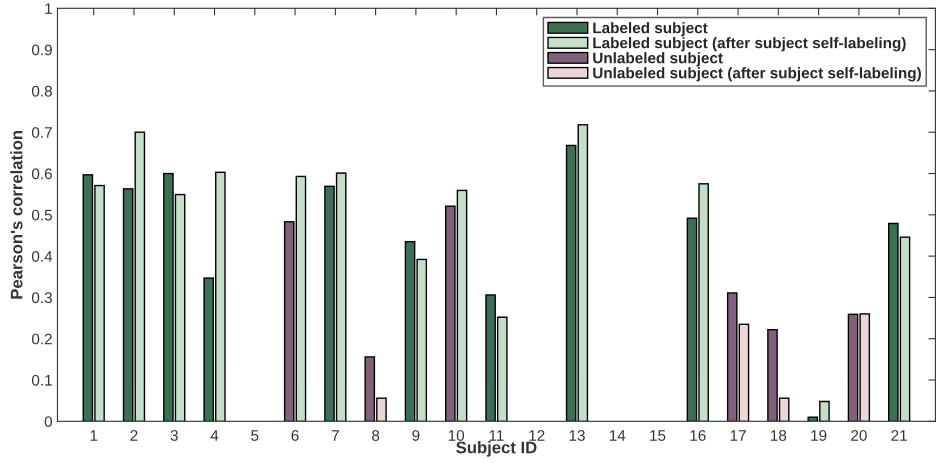 The image size is (942, 463). I want to click on y-tick-label: 0.2, so click(42, 339).